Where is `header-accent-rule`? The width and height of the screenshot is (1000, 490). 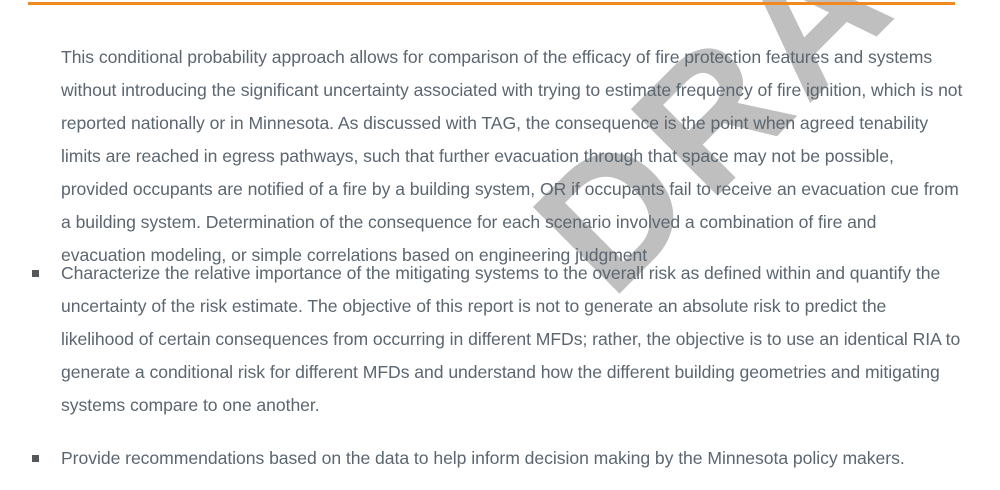
header-accent-rule is located at coordinates (491, 3).